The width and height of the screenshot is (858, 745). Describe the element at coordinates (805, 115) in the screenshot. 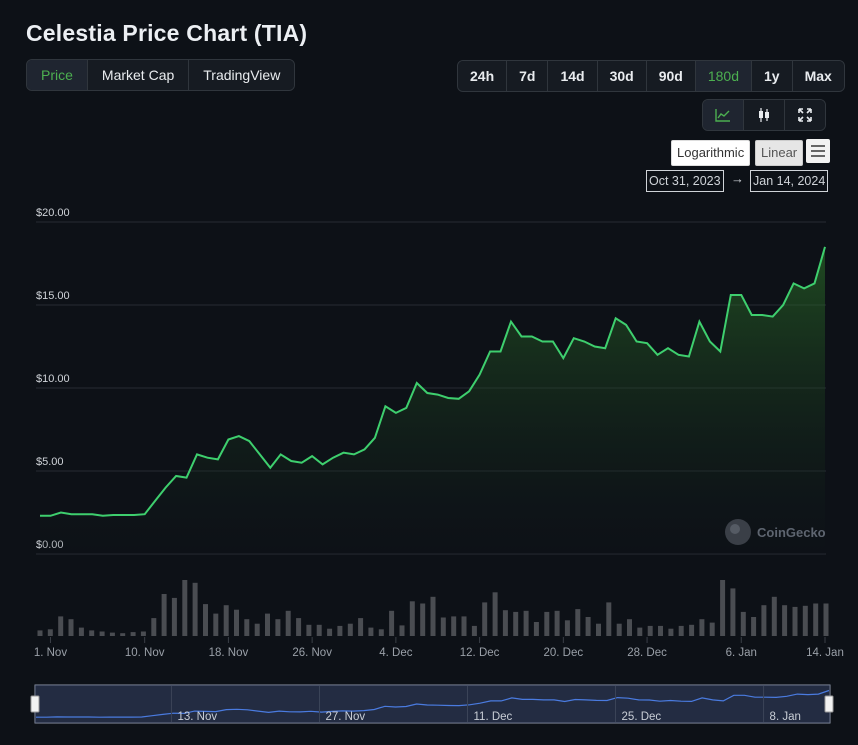

I see `fullscreen-button` at that location.